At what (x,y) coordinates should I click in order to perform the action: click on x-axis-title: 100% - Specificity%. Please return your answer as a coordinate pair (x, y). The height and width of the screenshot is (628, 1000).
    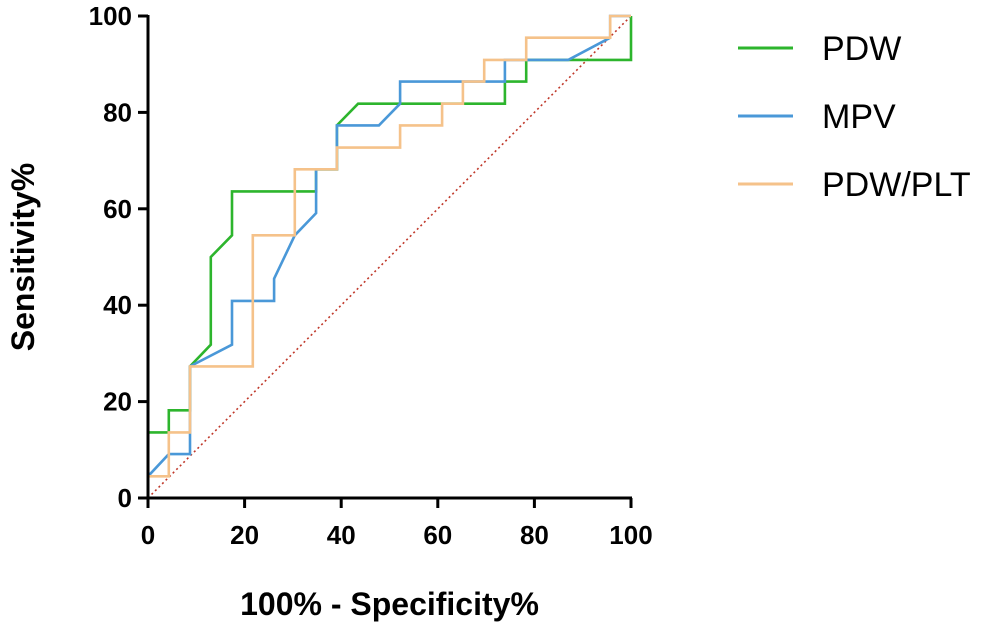
    Looking at the image, I should click on (389, 604).